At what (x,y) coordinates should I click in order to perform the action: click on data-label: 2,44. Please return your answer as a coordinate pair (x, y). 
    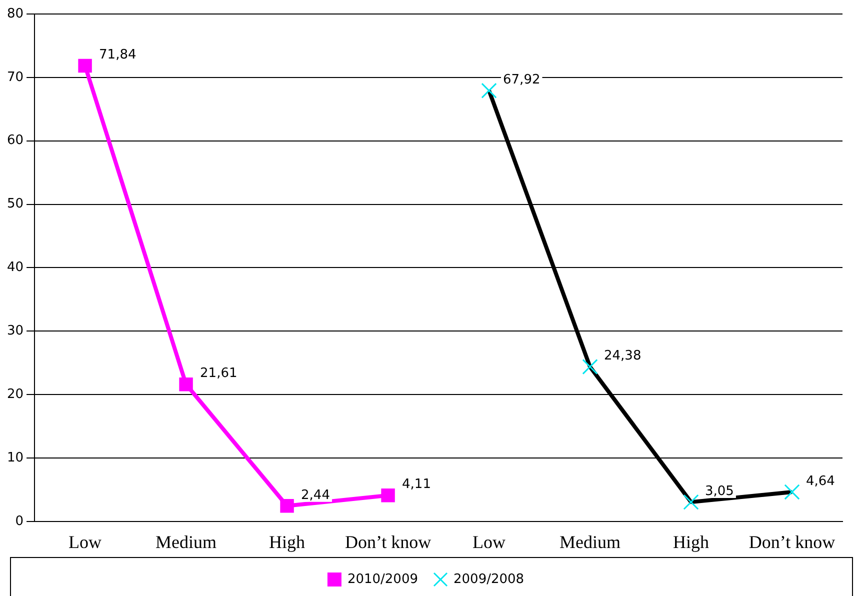
    Looking at the image, I should click on (315, 495).